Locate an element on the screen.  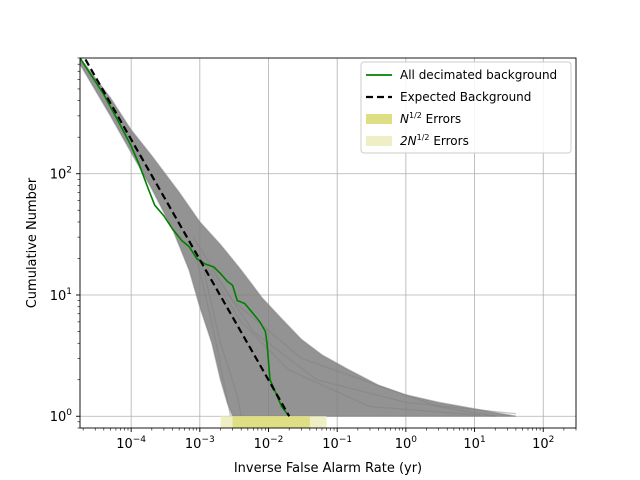
legend-label: Expected Background is located at coordinates (465, 97).